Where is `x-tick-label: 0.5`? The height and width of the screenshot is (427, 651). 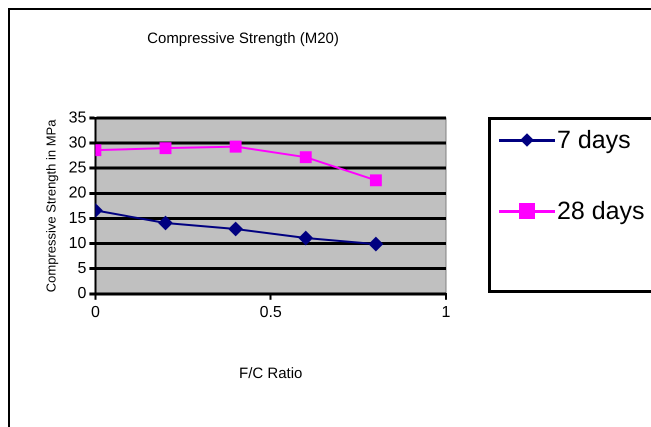
x-tick-label: 0.5 is located at coordinates (271, 312).